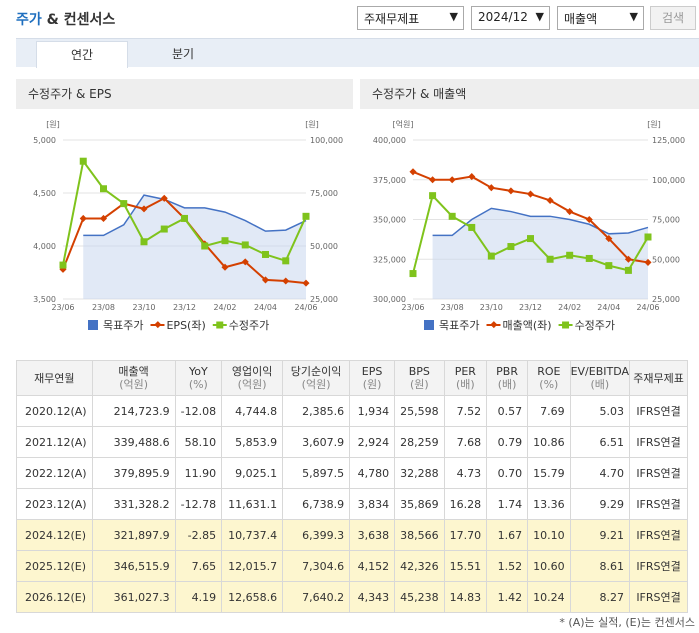  I want to click on legend-label: 수정주가, so click(249, 325).